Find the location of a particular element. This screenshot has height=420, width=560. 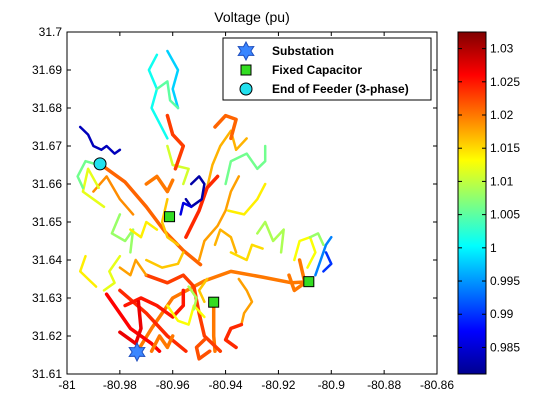

colorbar-tick-label-2: 0.995 is located at coordinates (505, 281).